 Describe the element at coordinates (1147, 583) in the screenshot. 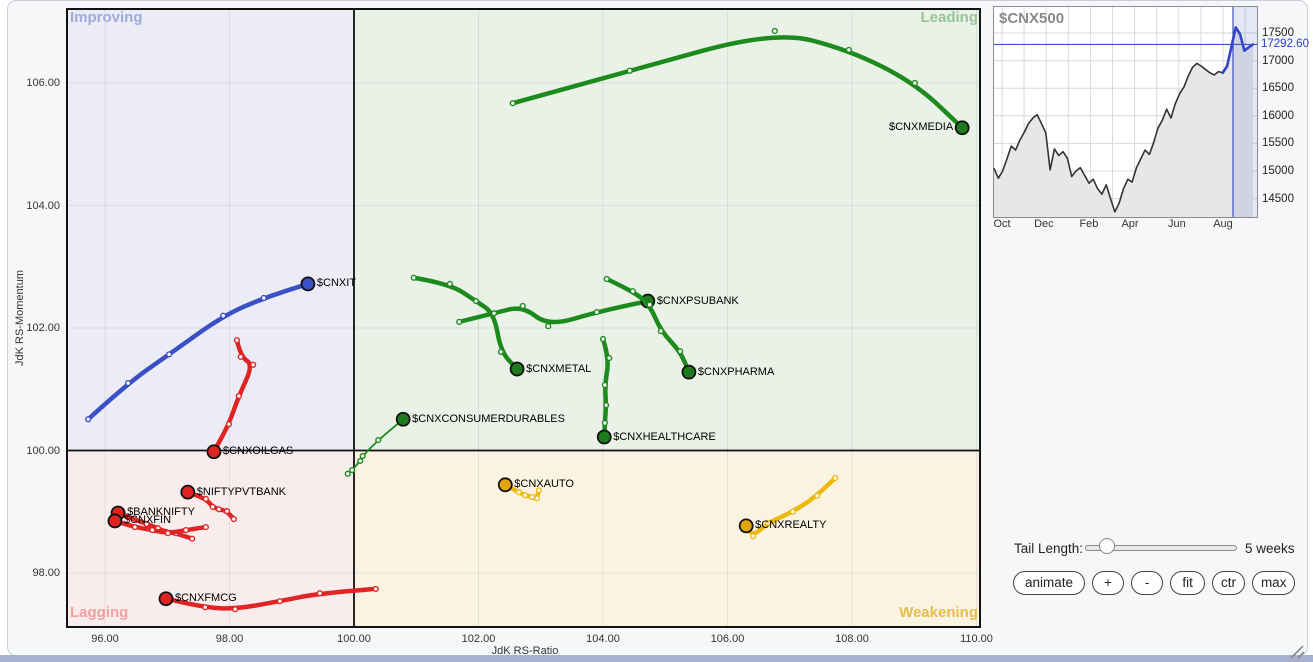

I see `zoom-out-button: -` at that location.